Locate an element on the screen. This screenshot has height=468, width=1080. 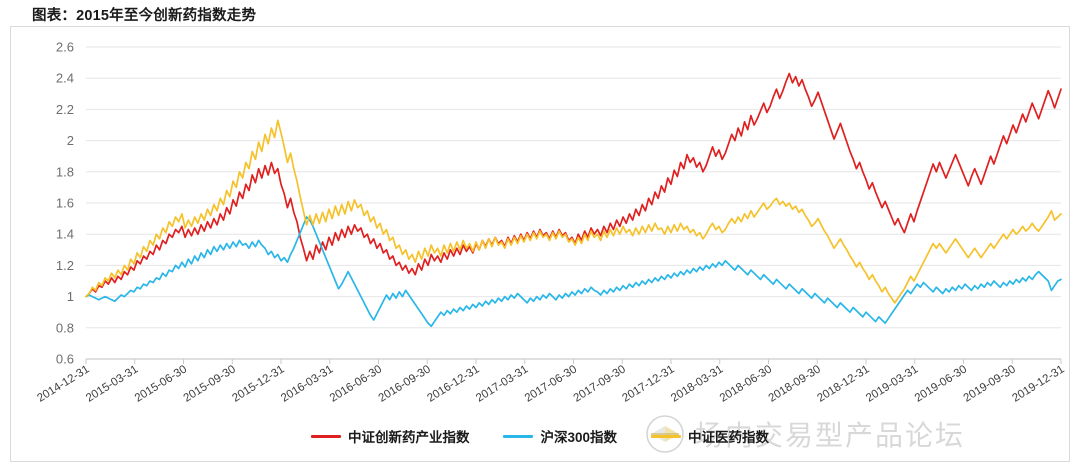
svg-text: 1.2 is located at coordinates (65, 265).